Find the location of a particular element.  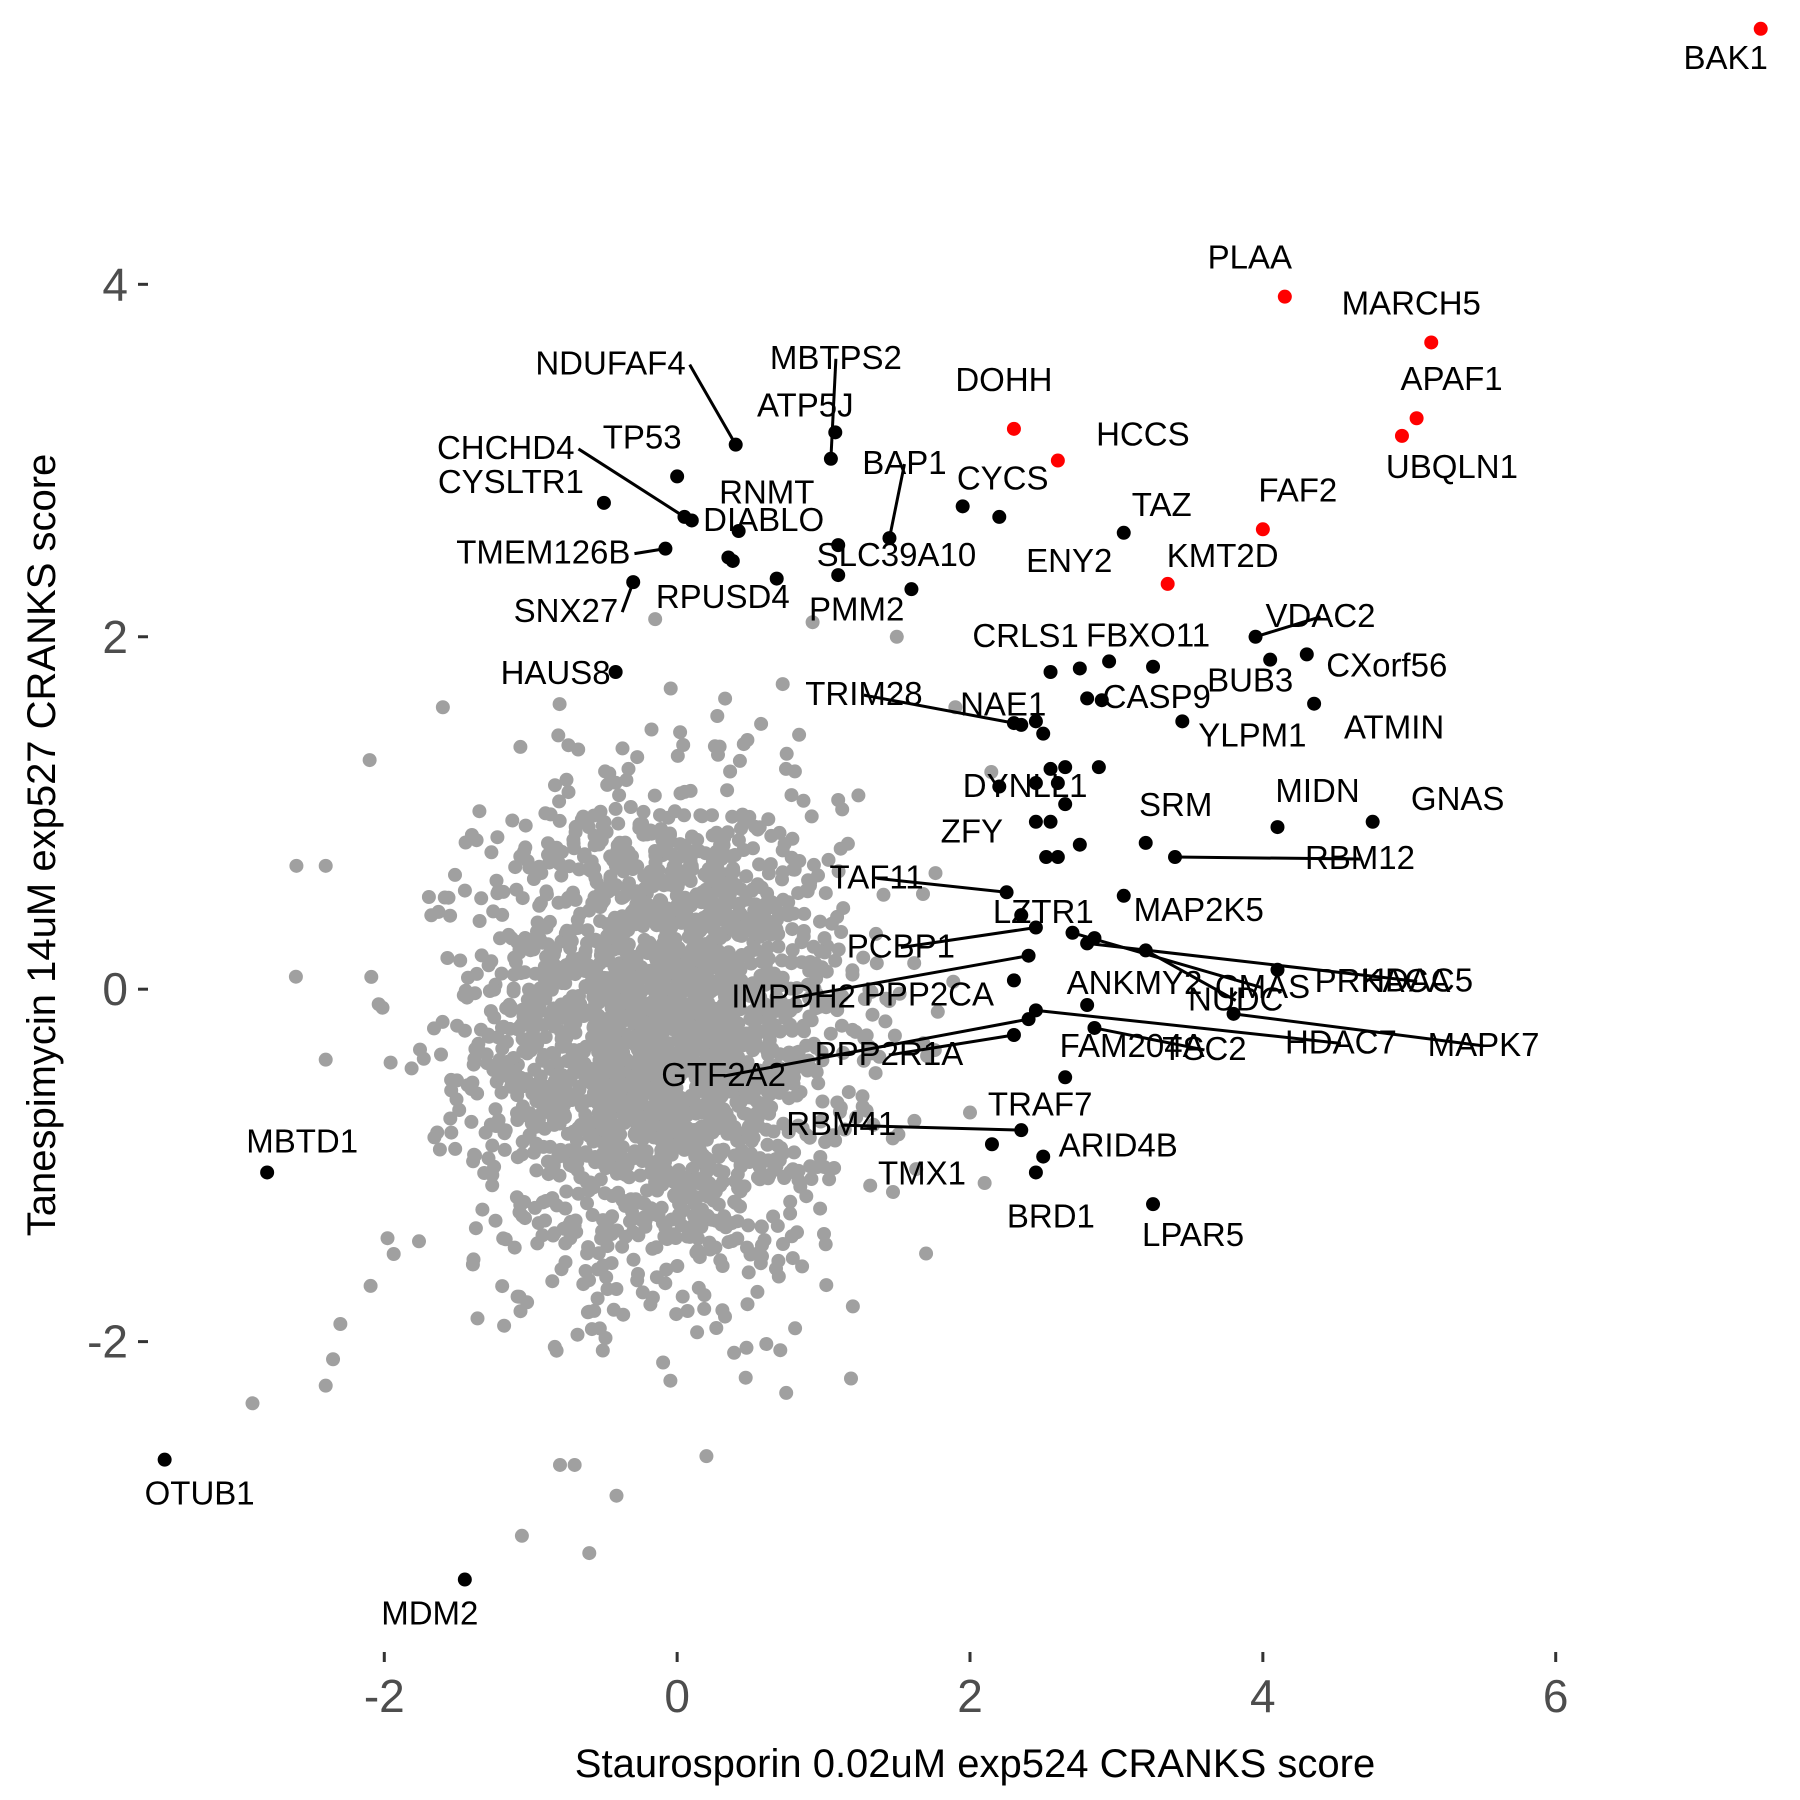

gene-label: DYNLL1 is located at coordinates (1025, 785).